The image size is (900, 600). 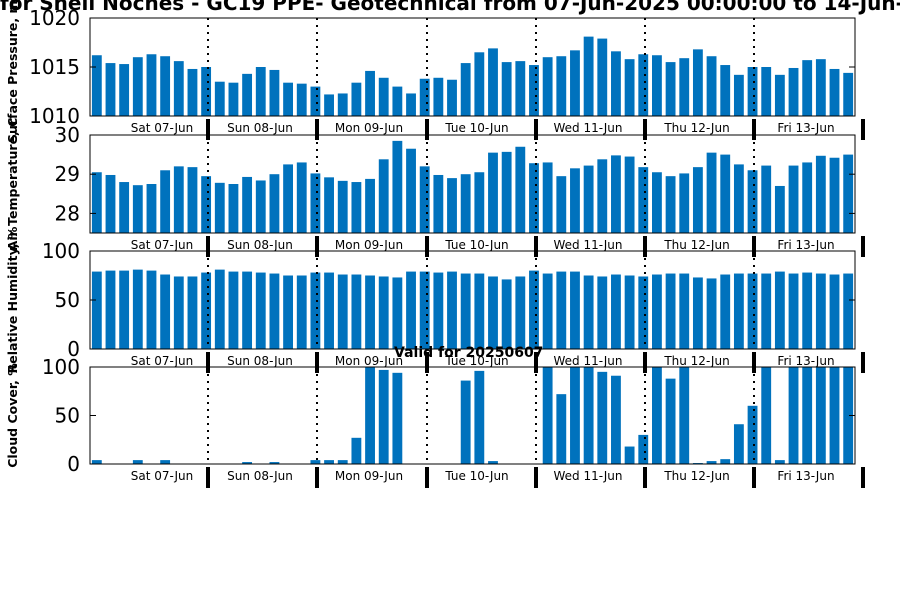 What do you see at coordinates (67, 213) in the screenshot?
I see `y-tick-label: 28` at bounding box center [67, 213].